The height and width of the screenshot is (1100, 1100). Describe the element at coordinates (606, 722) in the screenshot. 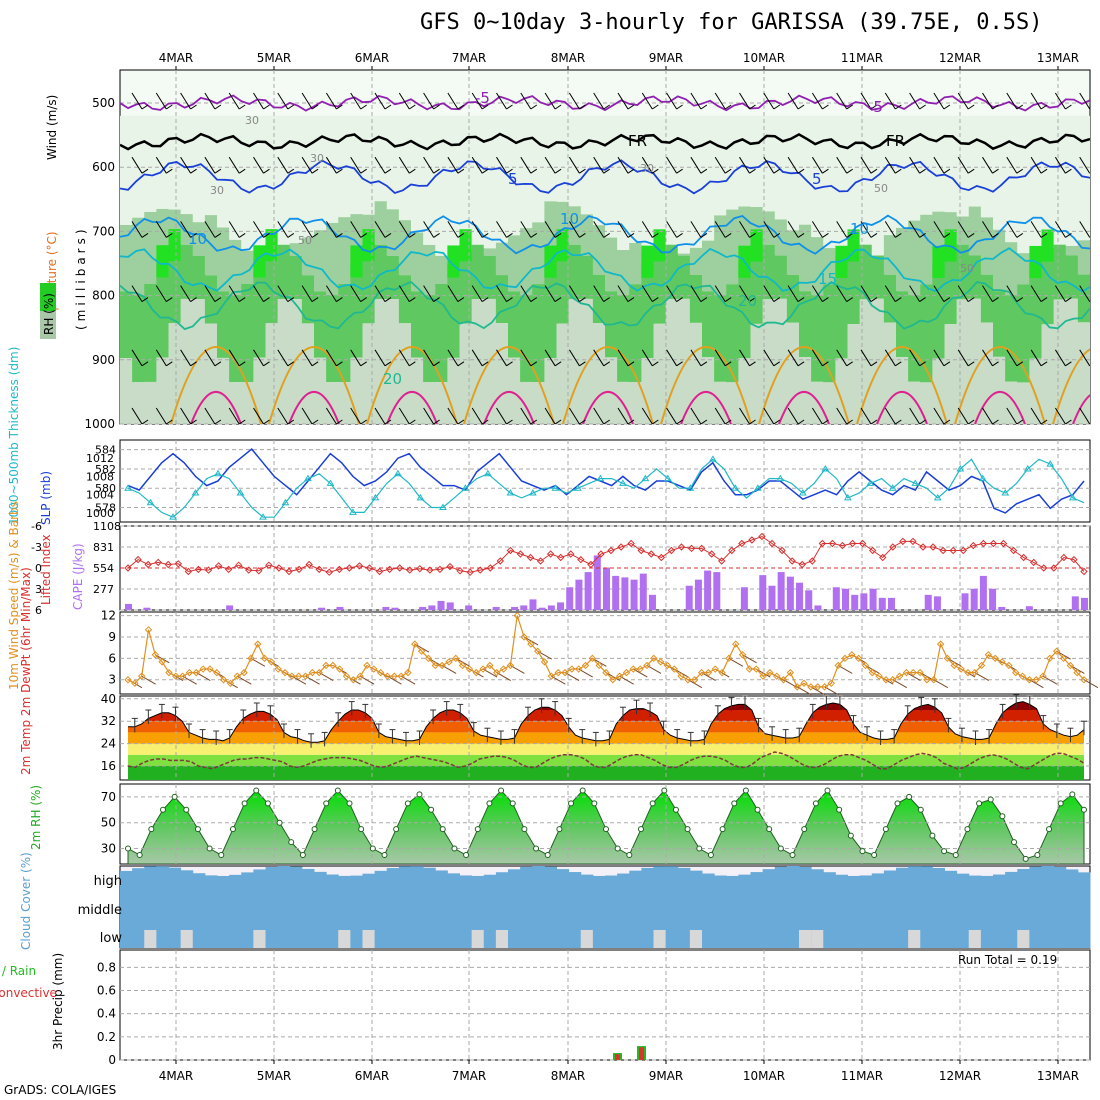

I see `temp-line` at that location.